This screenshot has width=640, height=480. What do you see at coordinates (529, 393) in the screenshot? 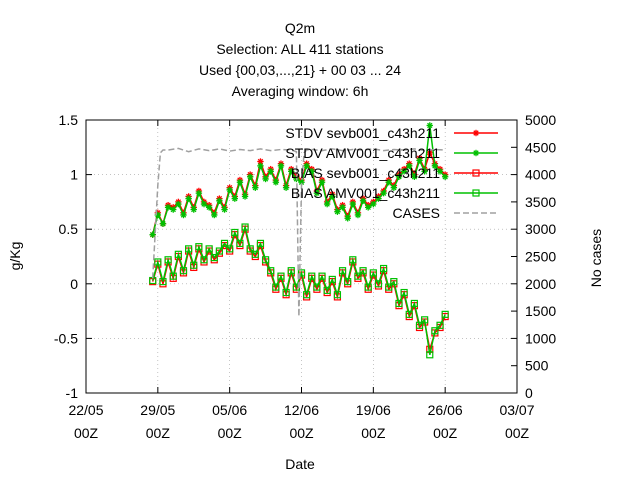
I see `y2-tick-label: 0` at bounding box center [529, 393].